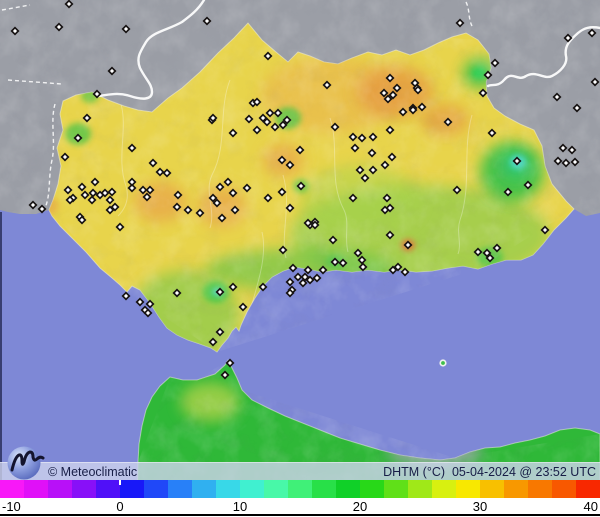  I want to click on product-datetime: DHTM (°C) 05-04-2024 @ 23:52 UTC, so click(489, 472).